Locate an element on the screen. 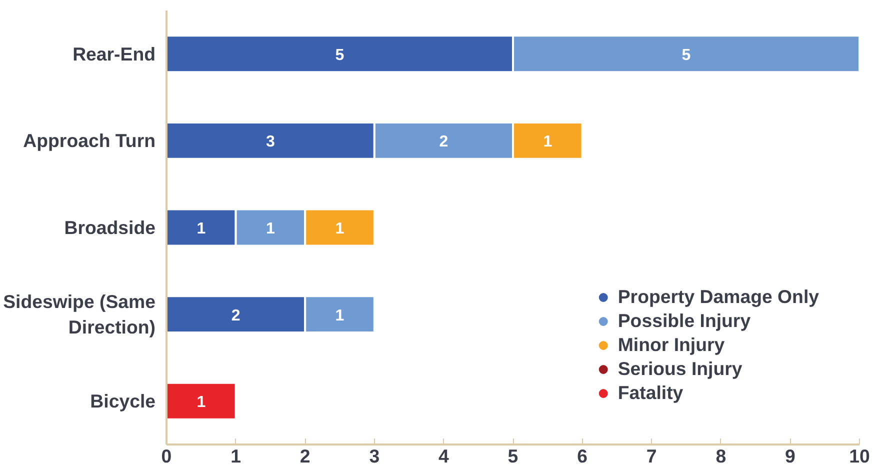 This screenshot has height=465, width=879. data-label: 3 is located at coordinates (270, 142).